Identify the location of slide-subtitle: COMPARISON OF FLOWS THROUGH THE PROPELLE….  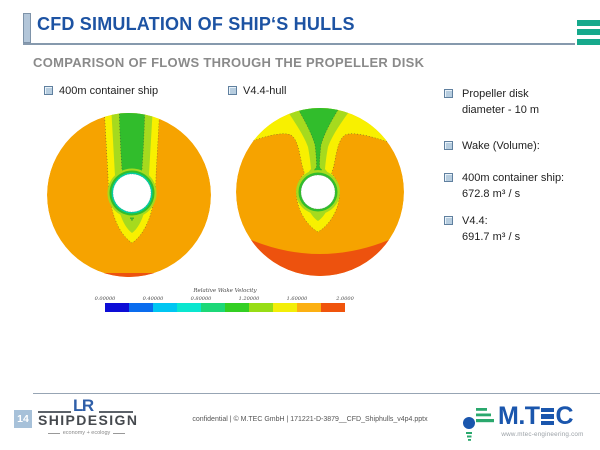
(229, 62).